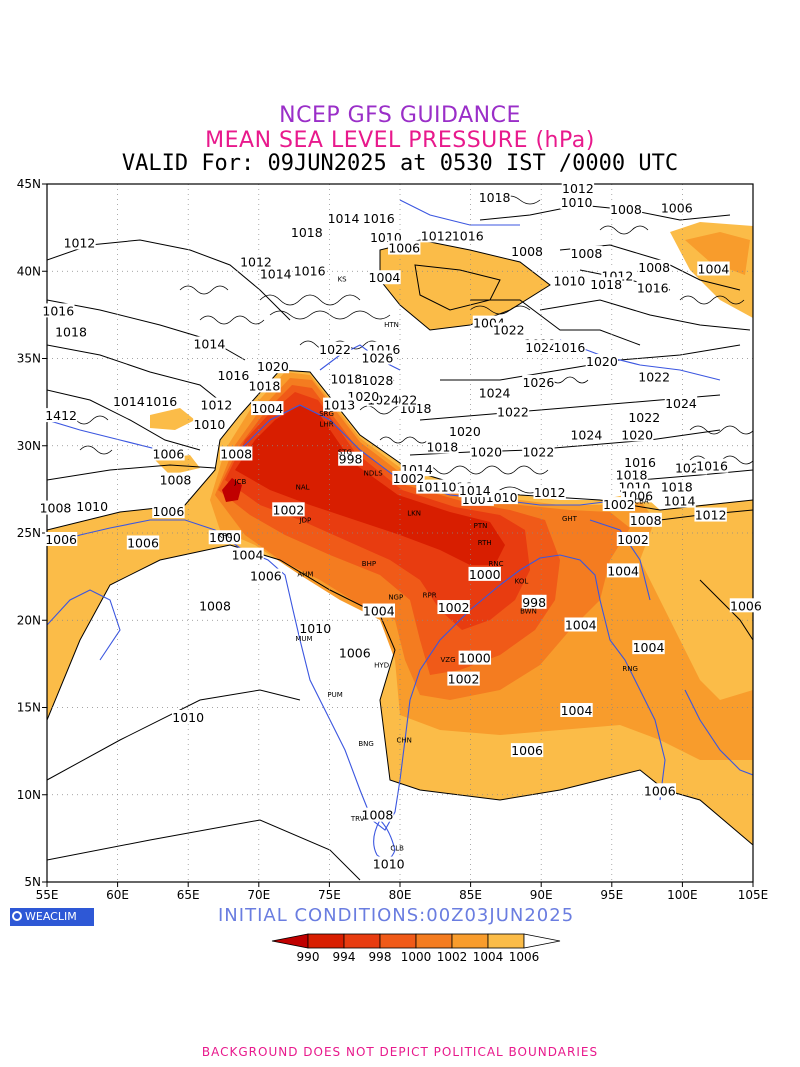 This screenshot has width=800, height=1067. What do you see at coordinates (334, 695) in the screenshot?
I see `city-code: PUM` at bounding box center [334, 695].